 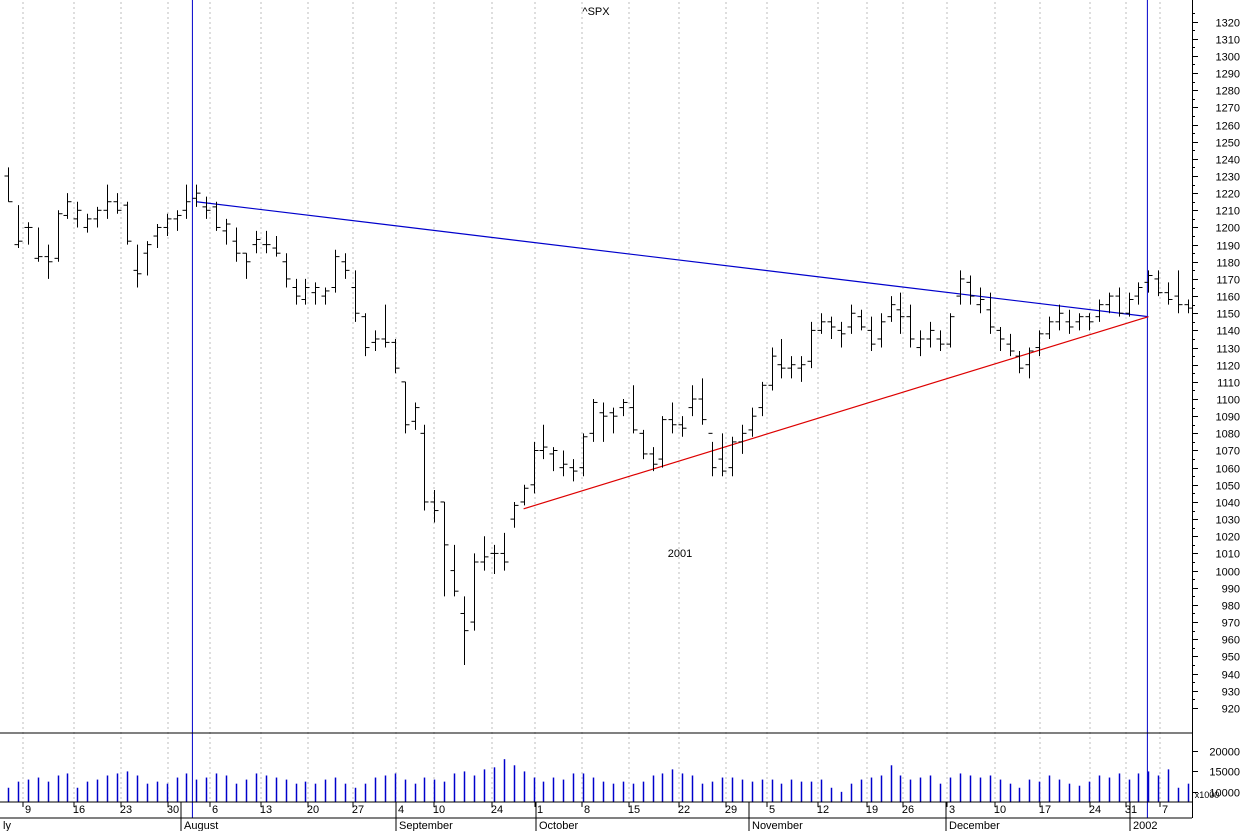 I want to click on volume-axis: 10000 15000 20000, so click(x=1216, y=773).